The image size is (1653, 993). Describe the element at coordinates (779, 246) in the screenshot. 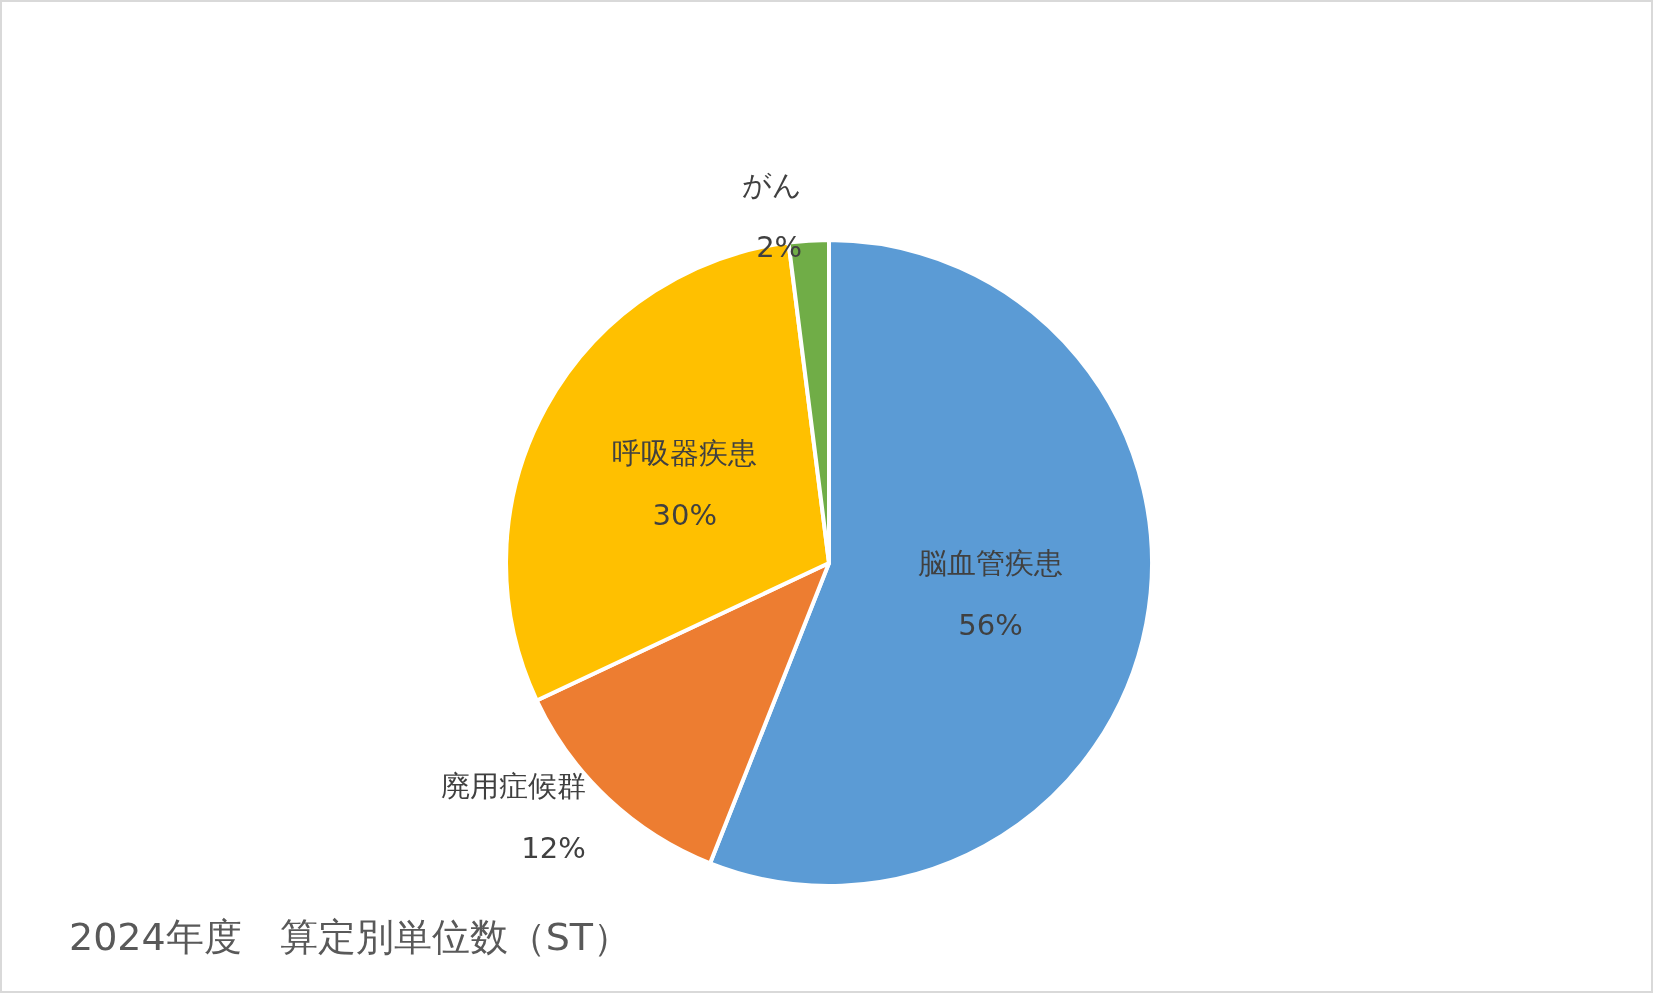

I see `data-label: 2%` at that location.